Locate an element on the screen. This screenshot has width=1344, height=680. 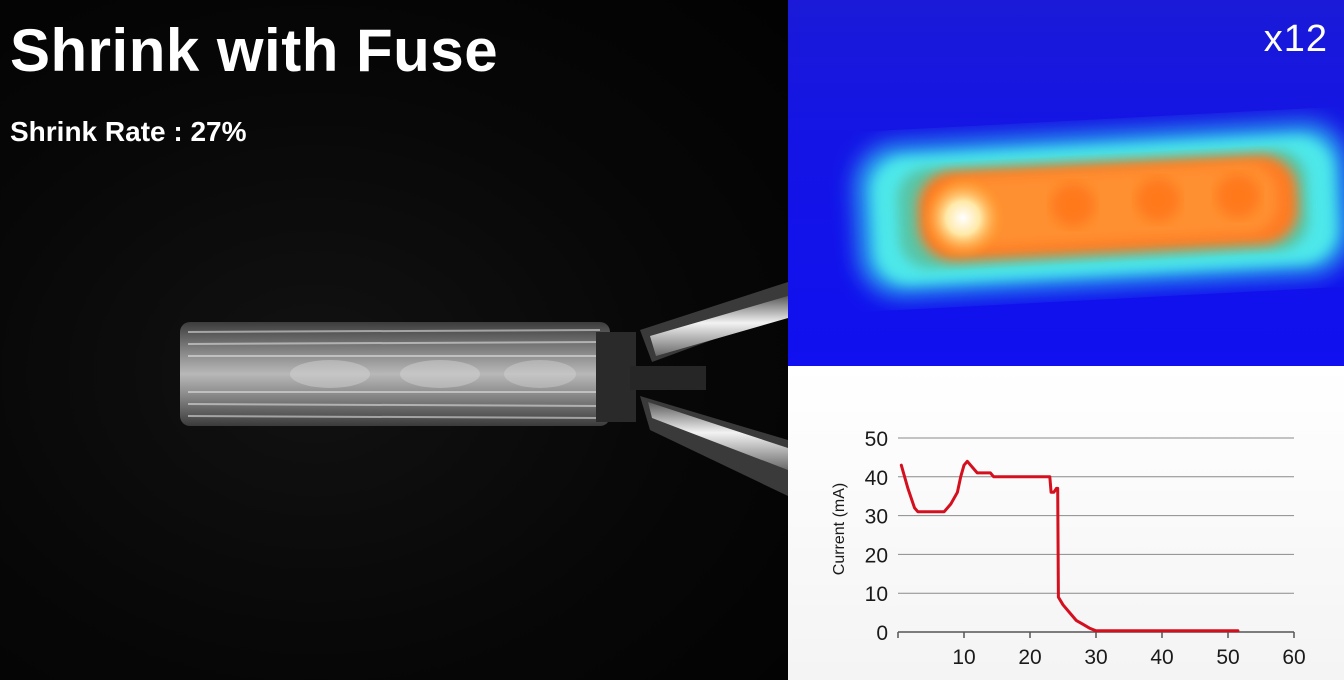
speed-multiplier-label: x12 is located at coordinates (1295, 39).